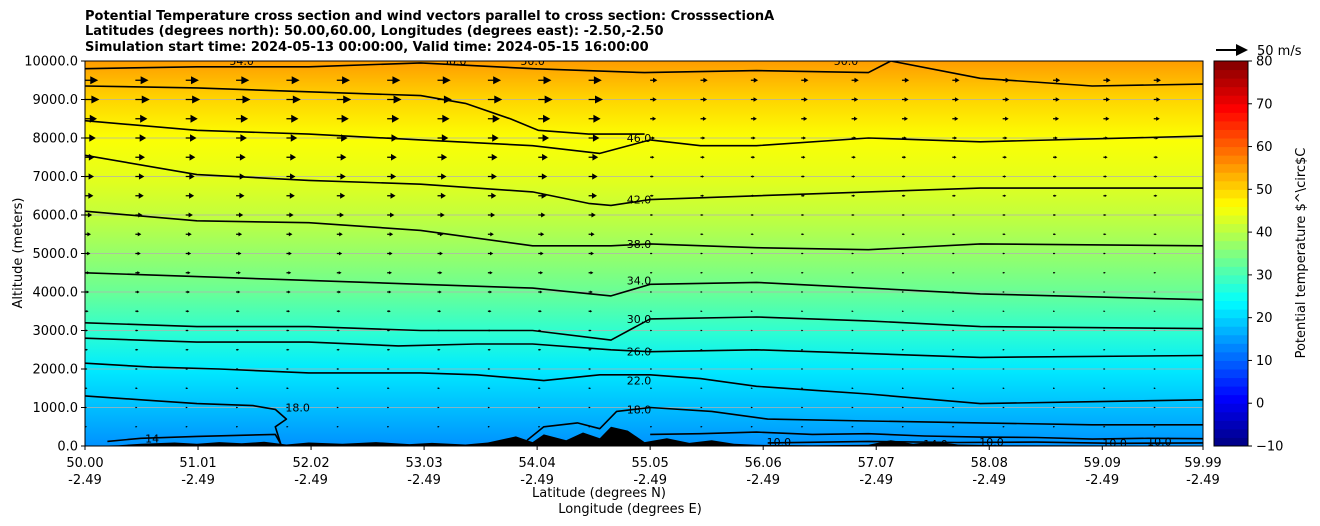 This screenshot has width=1320, height=526. I want to click on contour-label: 14.0, so click(935, 444).